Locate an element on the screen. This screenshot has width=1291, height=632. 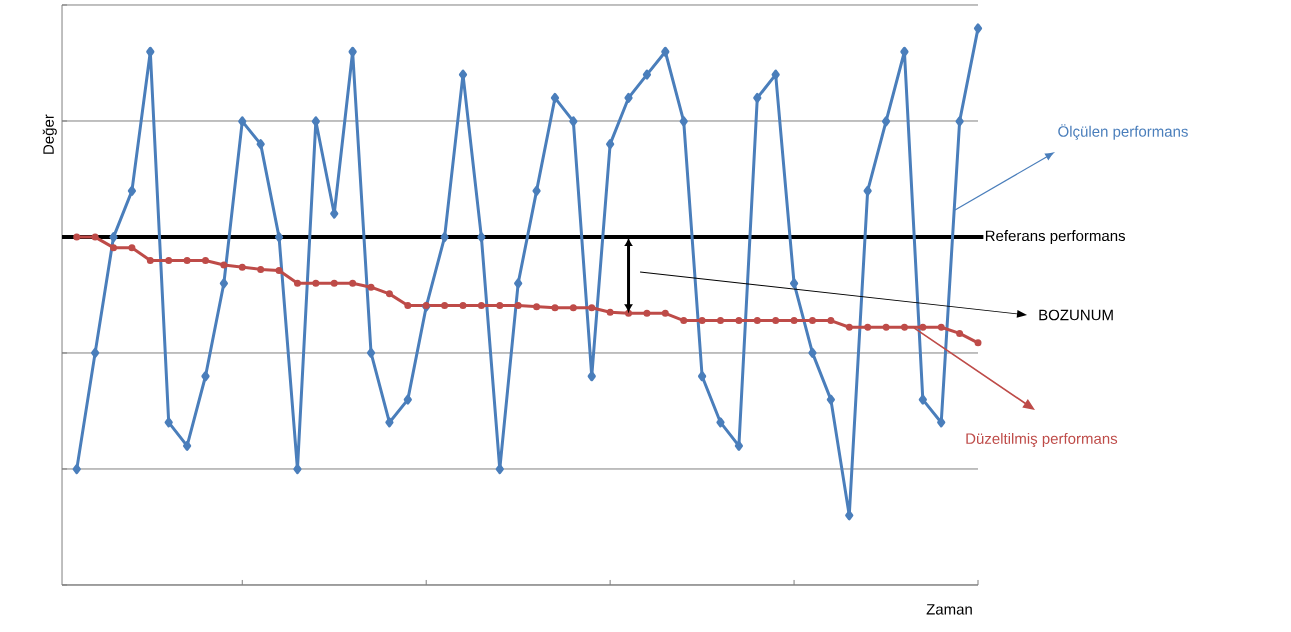
text: Ölçülen performans is located at coordinates (1123, 132).